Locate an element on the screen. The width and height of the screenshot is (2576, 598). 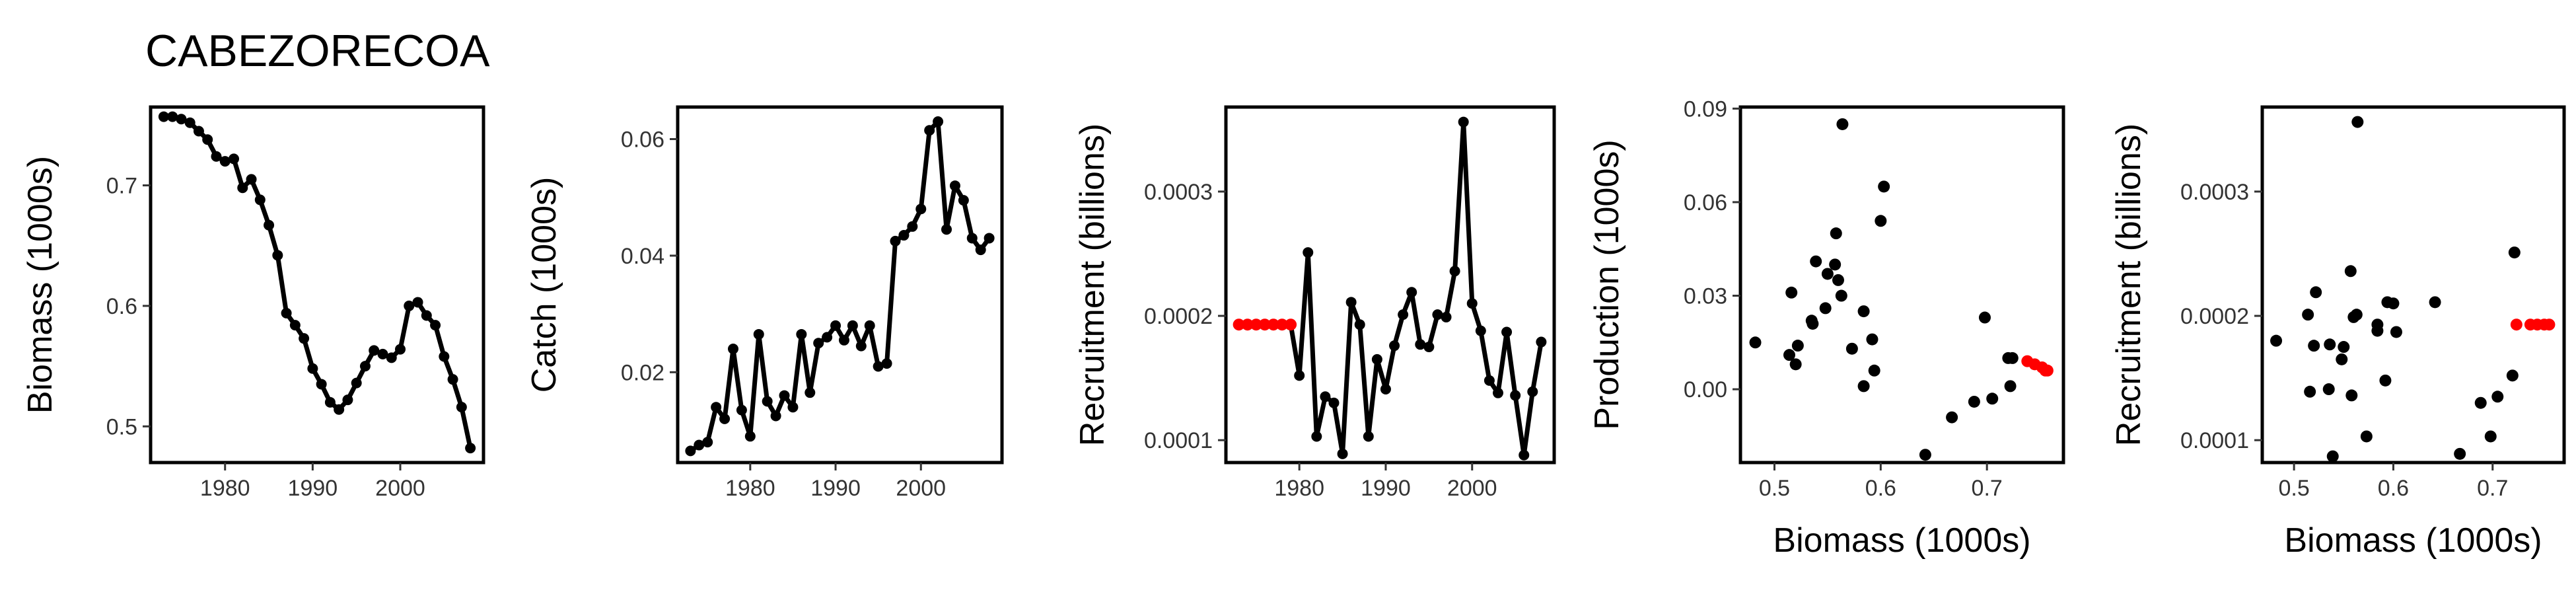
y-tick-label: 0.03 is located at coordinates (1706, 296).